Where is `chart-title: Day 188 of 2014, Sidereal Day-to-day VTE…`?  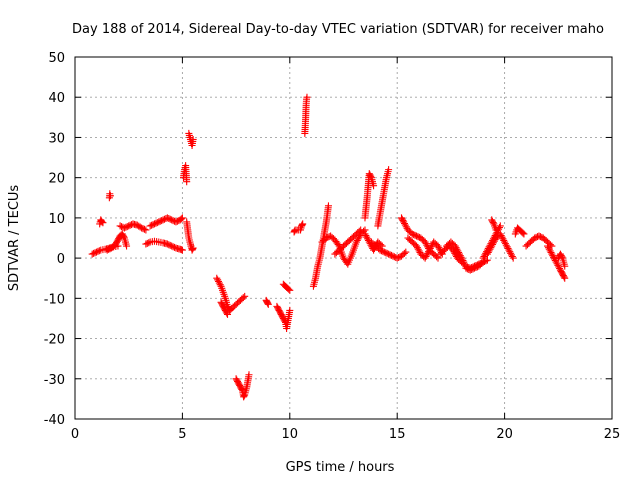
chart-title: Day 188 of 2014, Sidereal Day-to-day VTE… is located at coordinates (338, 29).